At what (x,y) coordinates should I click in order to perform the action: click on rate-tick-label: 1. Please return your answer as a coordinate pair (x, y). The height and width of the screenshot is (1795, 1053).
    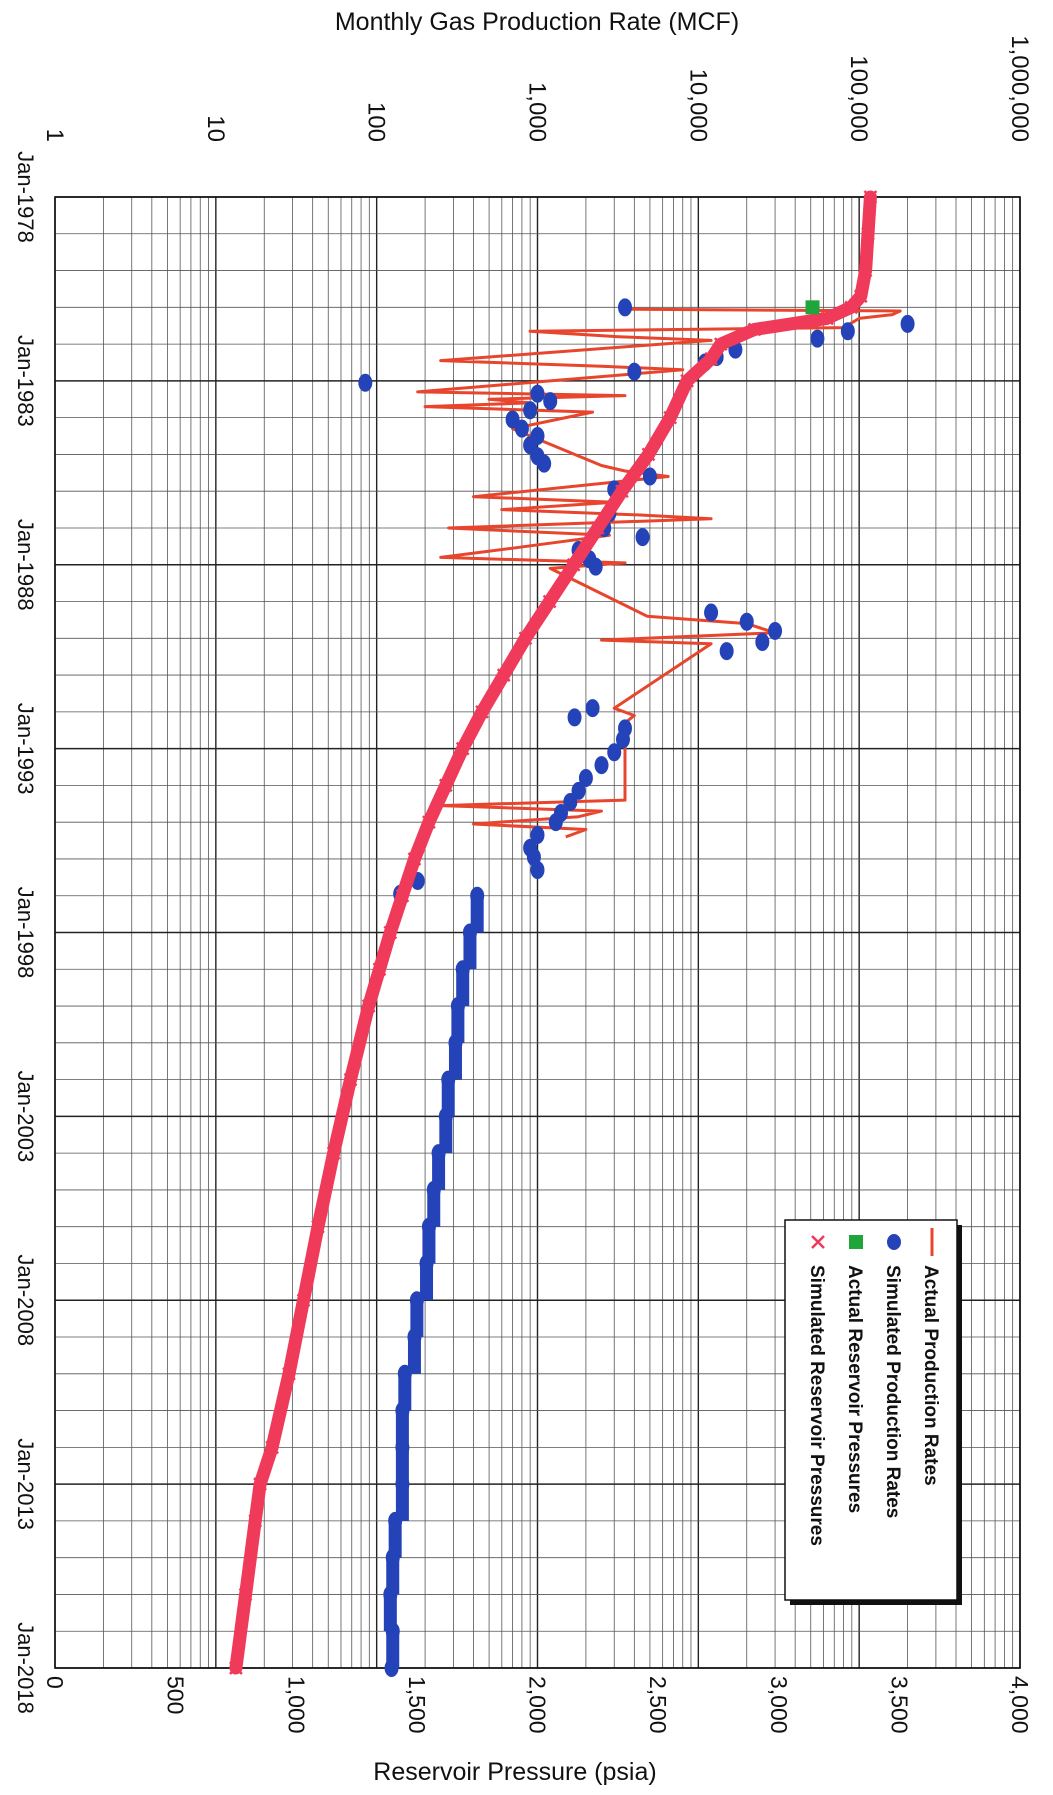
    Looking at the image, I should click on (54, 135).